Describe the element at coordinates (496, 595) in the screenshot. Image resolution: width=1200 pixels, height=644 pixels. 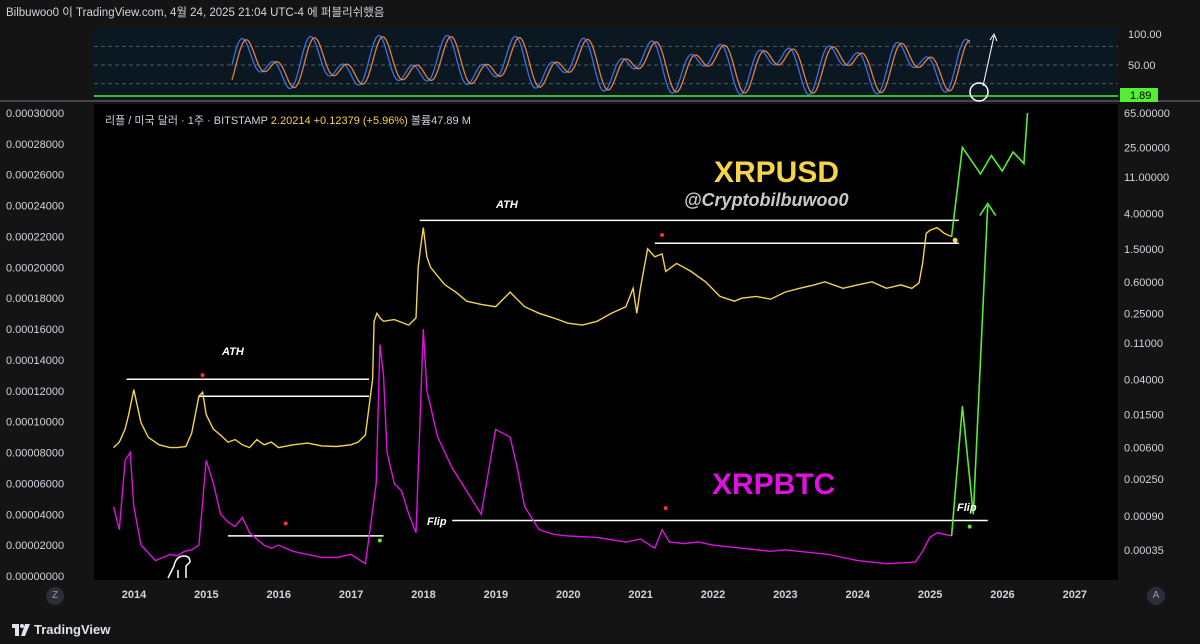
I see `x-tick-2019: 2019` at that location.